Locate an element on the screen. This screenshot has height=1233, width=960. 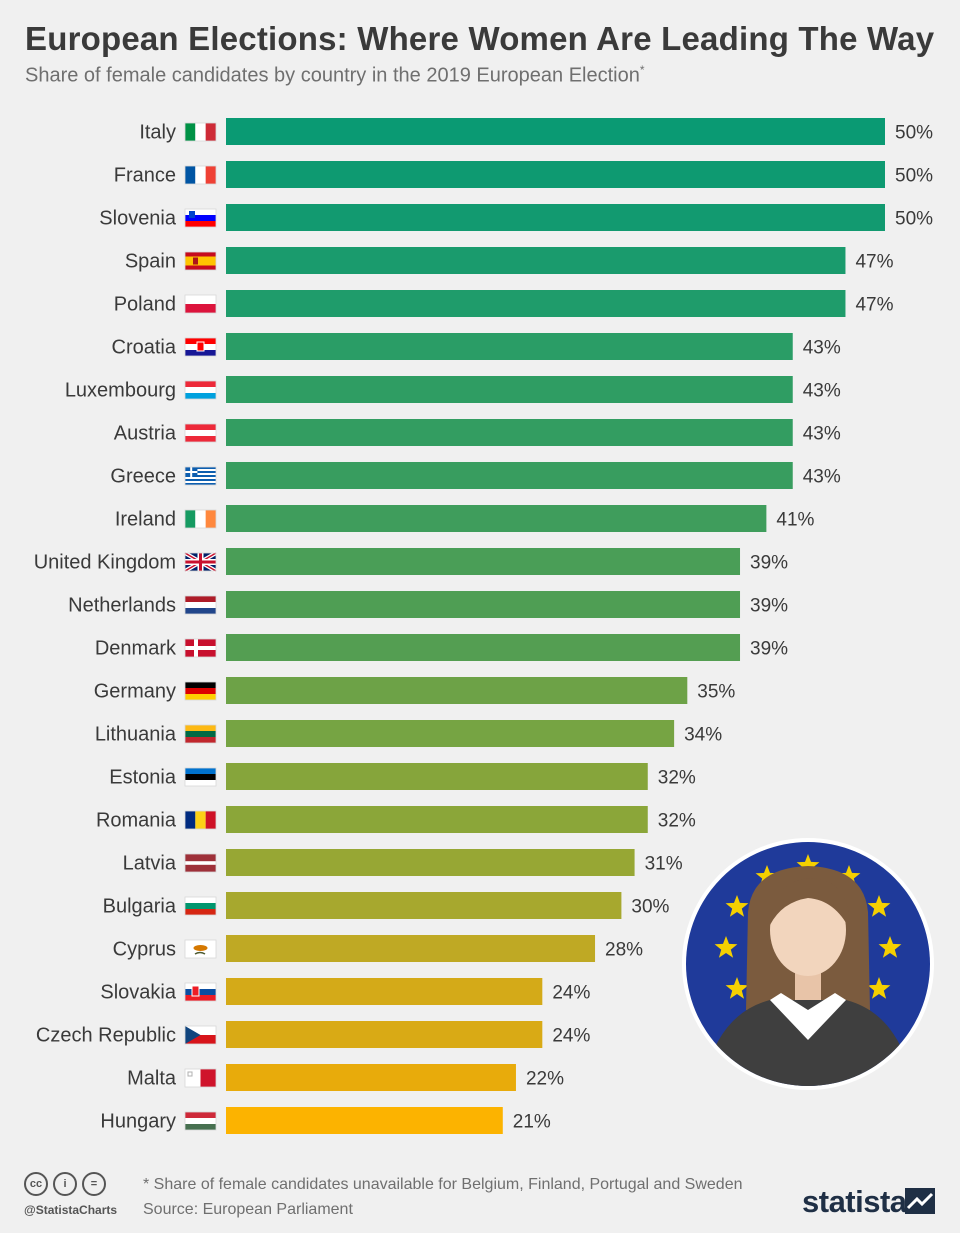
ireland-flag-icon is located at coordinates (200, 519).